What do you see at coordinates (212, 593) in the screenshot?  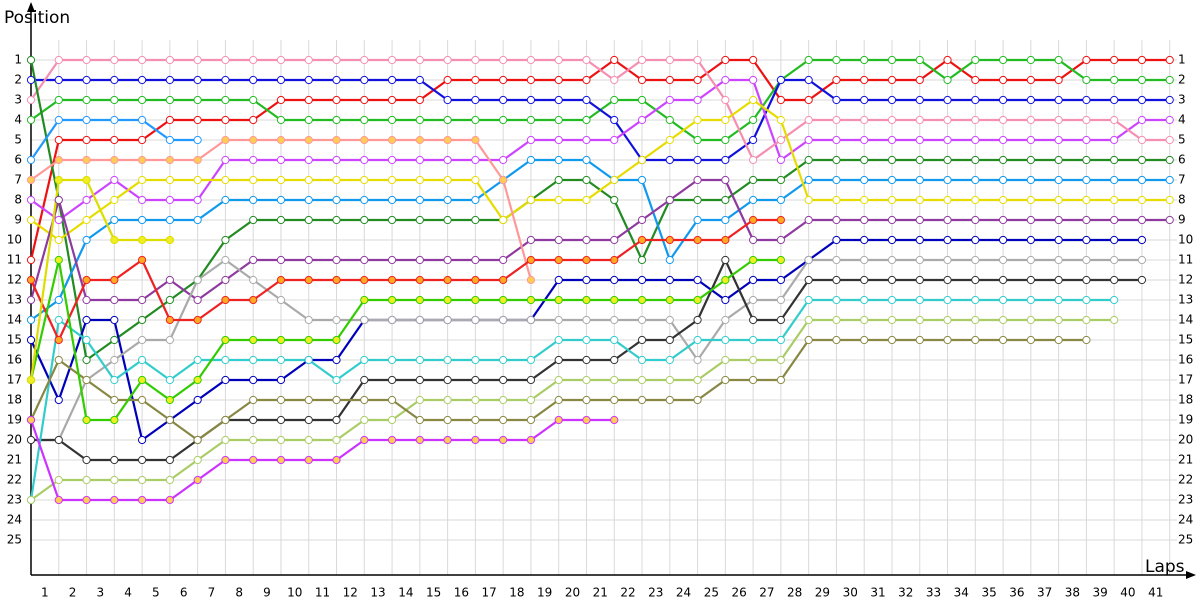 I see `x-tick-label: 7` at bounding box center [212, 593].